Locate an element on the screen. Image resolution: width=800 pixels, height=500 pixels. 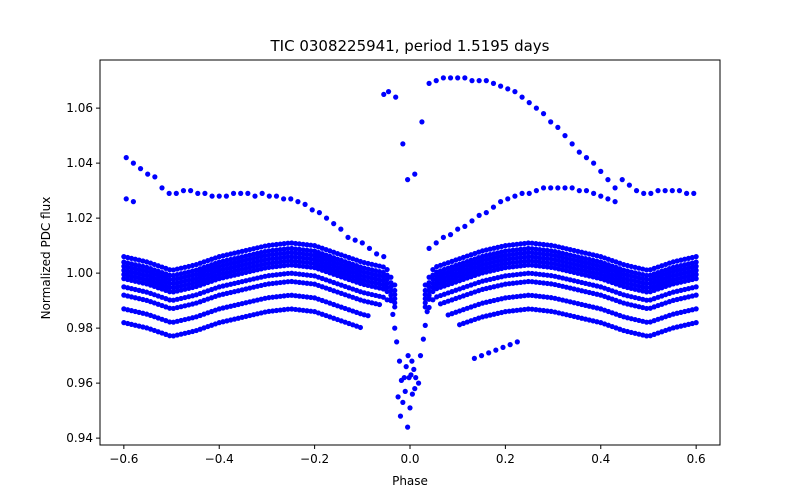
x-tick-label: −0.2 is located at coordinates (314, 459).